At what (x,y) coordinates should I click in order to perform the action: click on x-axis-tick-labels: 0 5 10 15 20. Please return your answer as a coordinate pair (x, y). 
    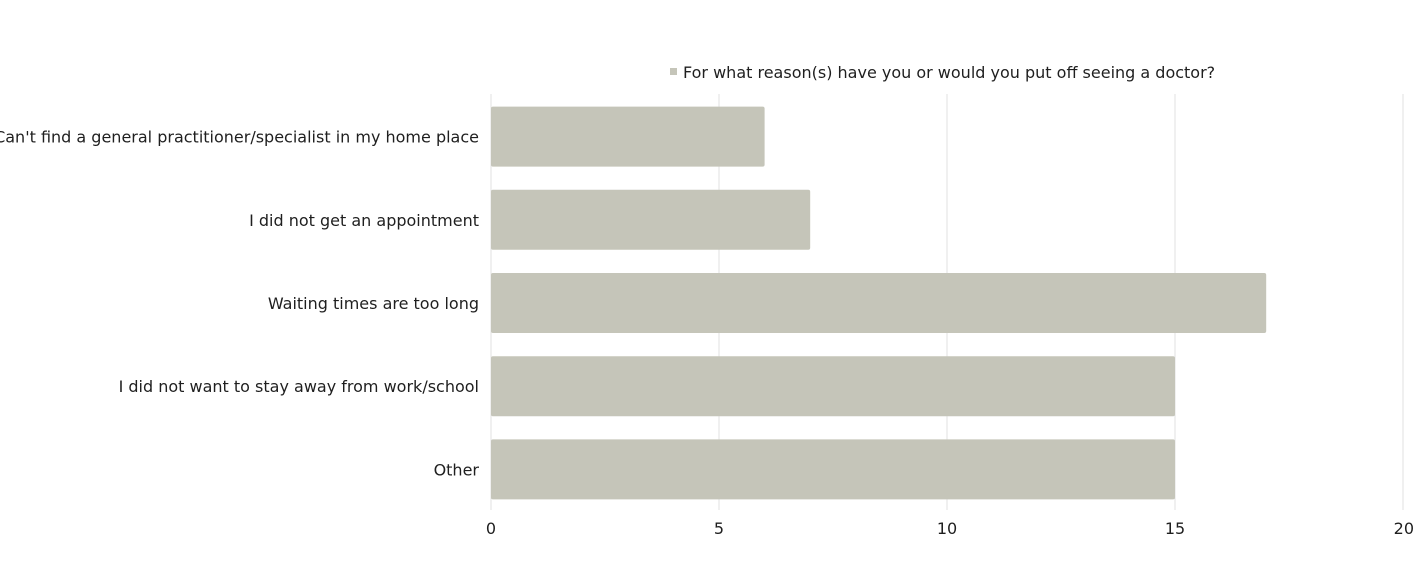
    Looking at the image, I should click on (950, 528).